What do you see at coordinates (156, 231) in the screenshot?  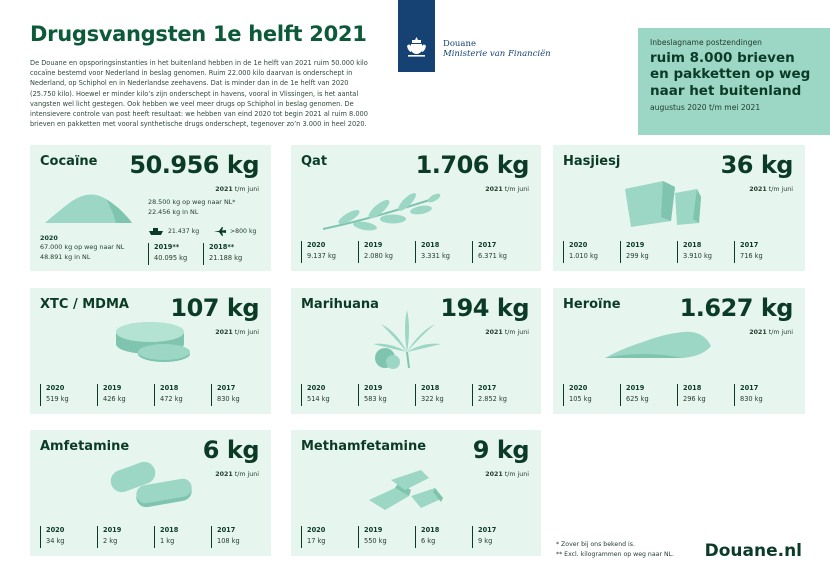 I see `ship-icon` at bounding box center [156, 231].